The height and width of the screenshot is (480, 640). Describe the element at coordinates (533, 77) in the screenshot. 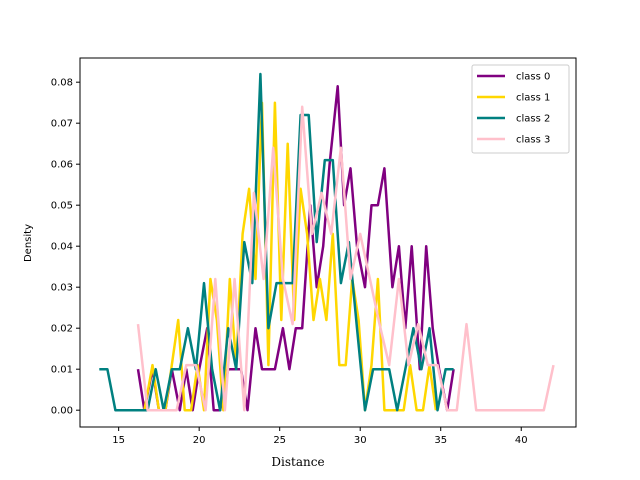

I see `legend-label: class 0` at that location.